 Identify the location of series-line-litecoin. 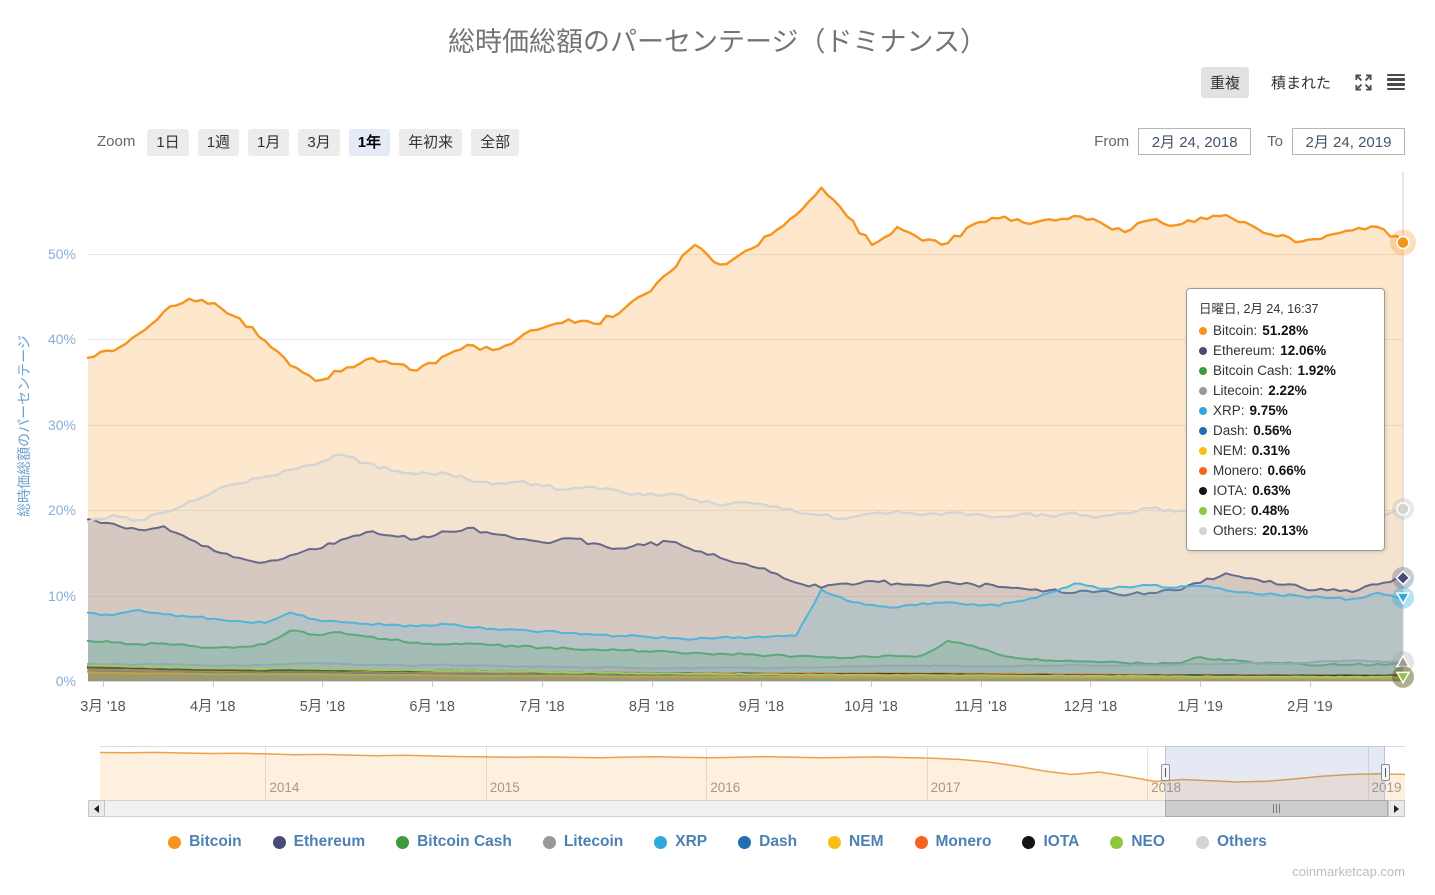
(745, 664).